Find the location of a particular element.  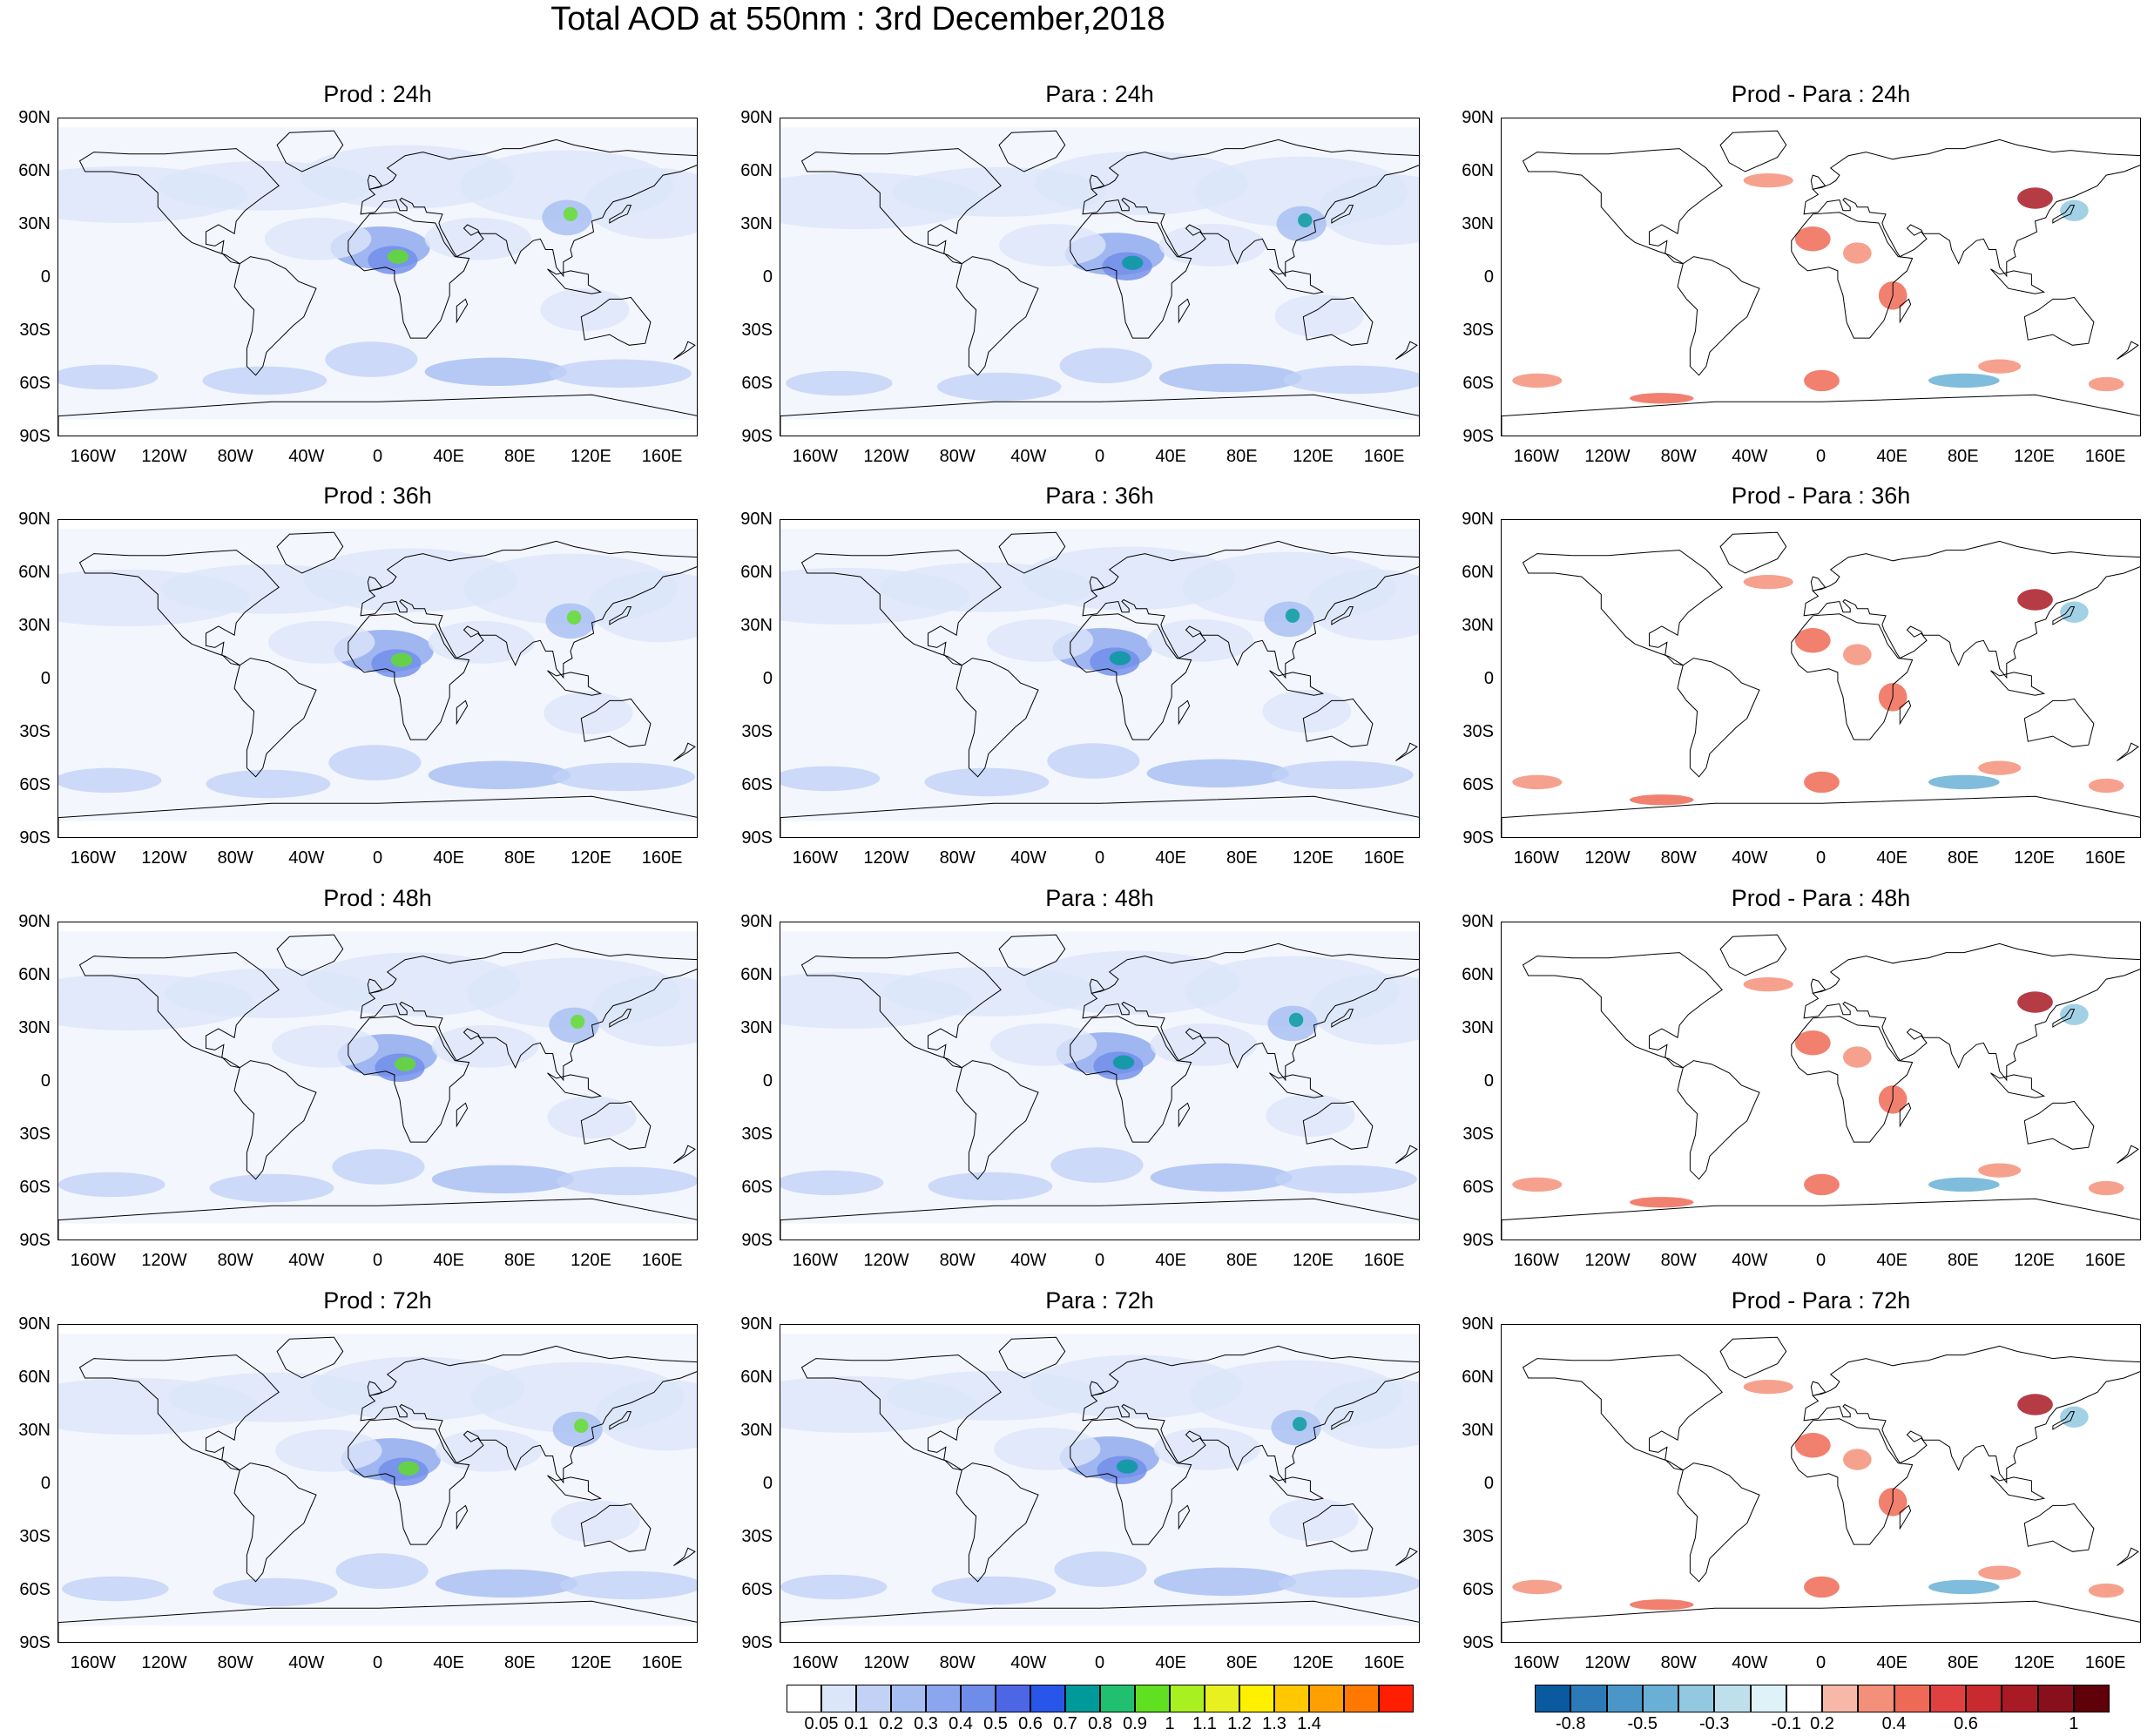

longitude-label: 40E is located at coordinates (1892, 858).